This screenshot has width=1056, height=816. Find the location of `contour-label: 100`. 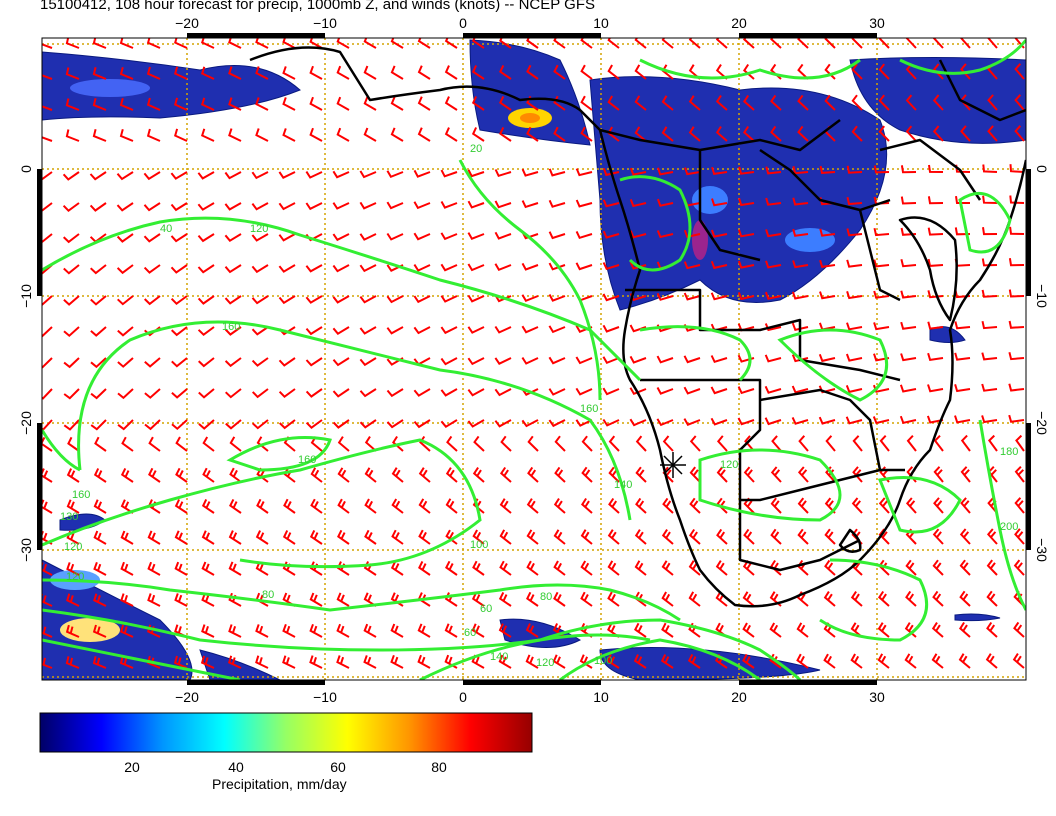

contour-label: 100 is located at coordinates (479, 545).